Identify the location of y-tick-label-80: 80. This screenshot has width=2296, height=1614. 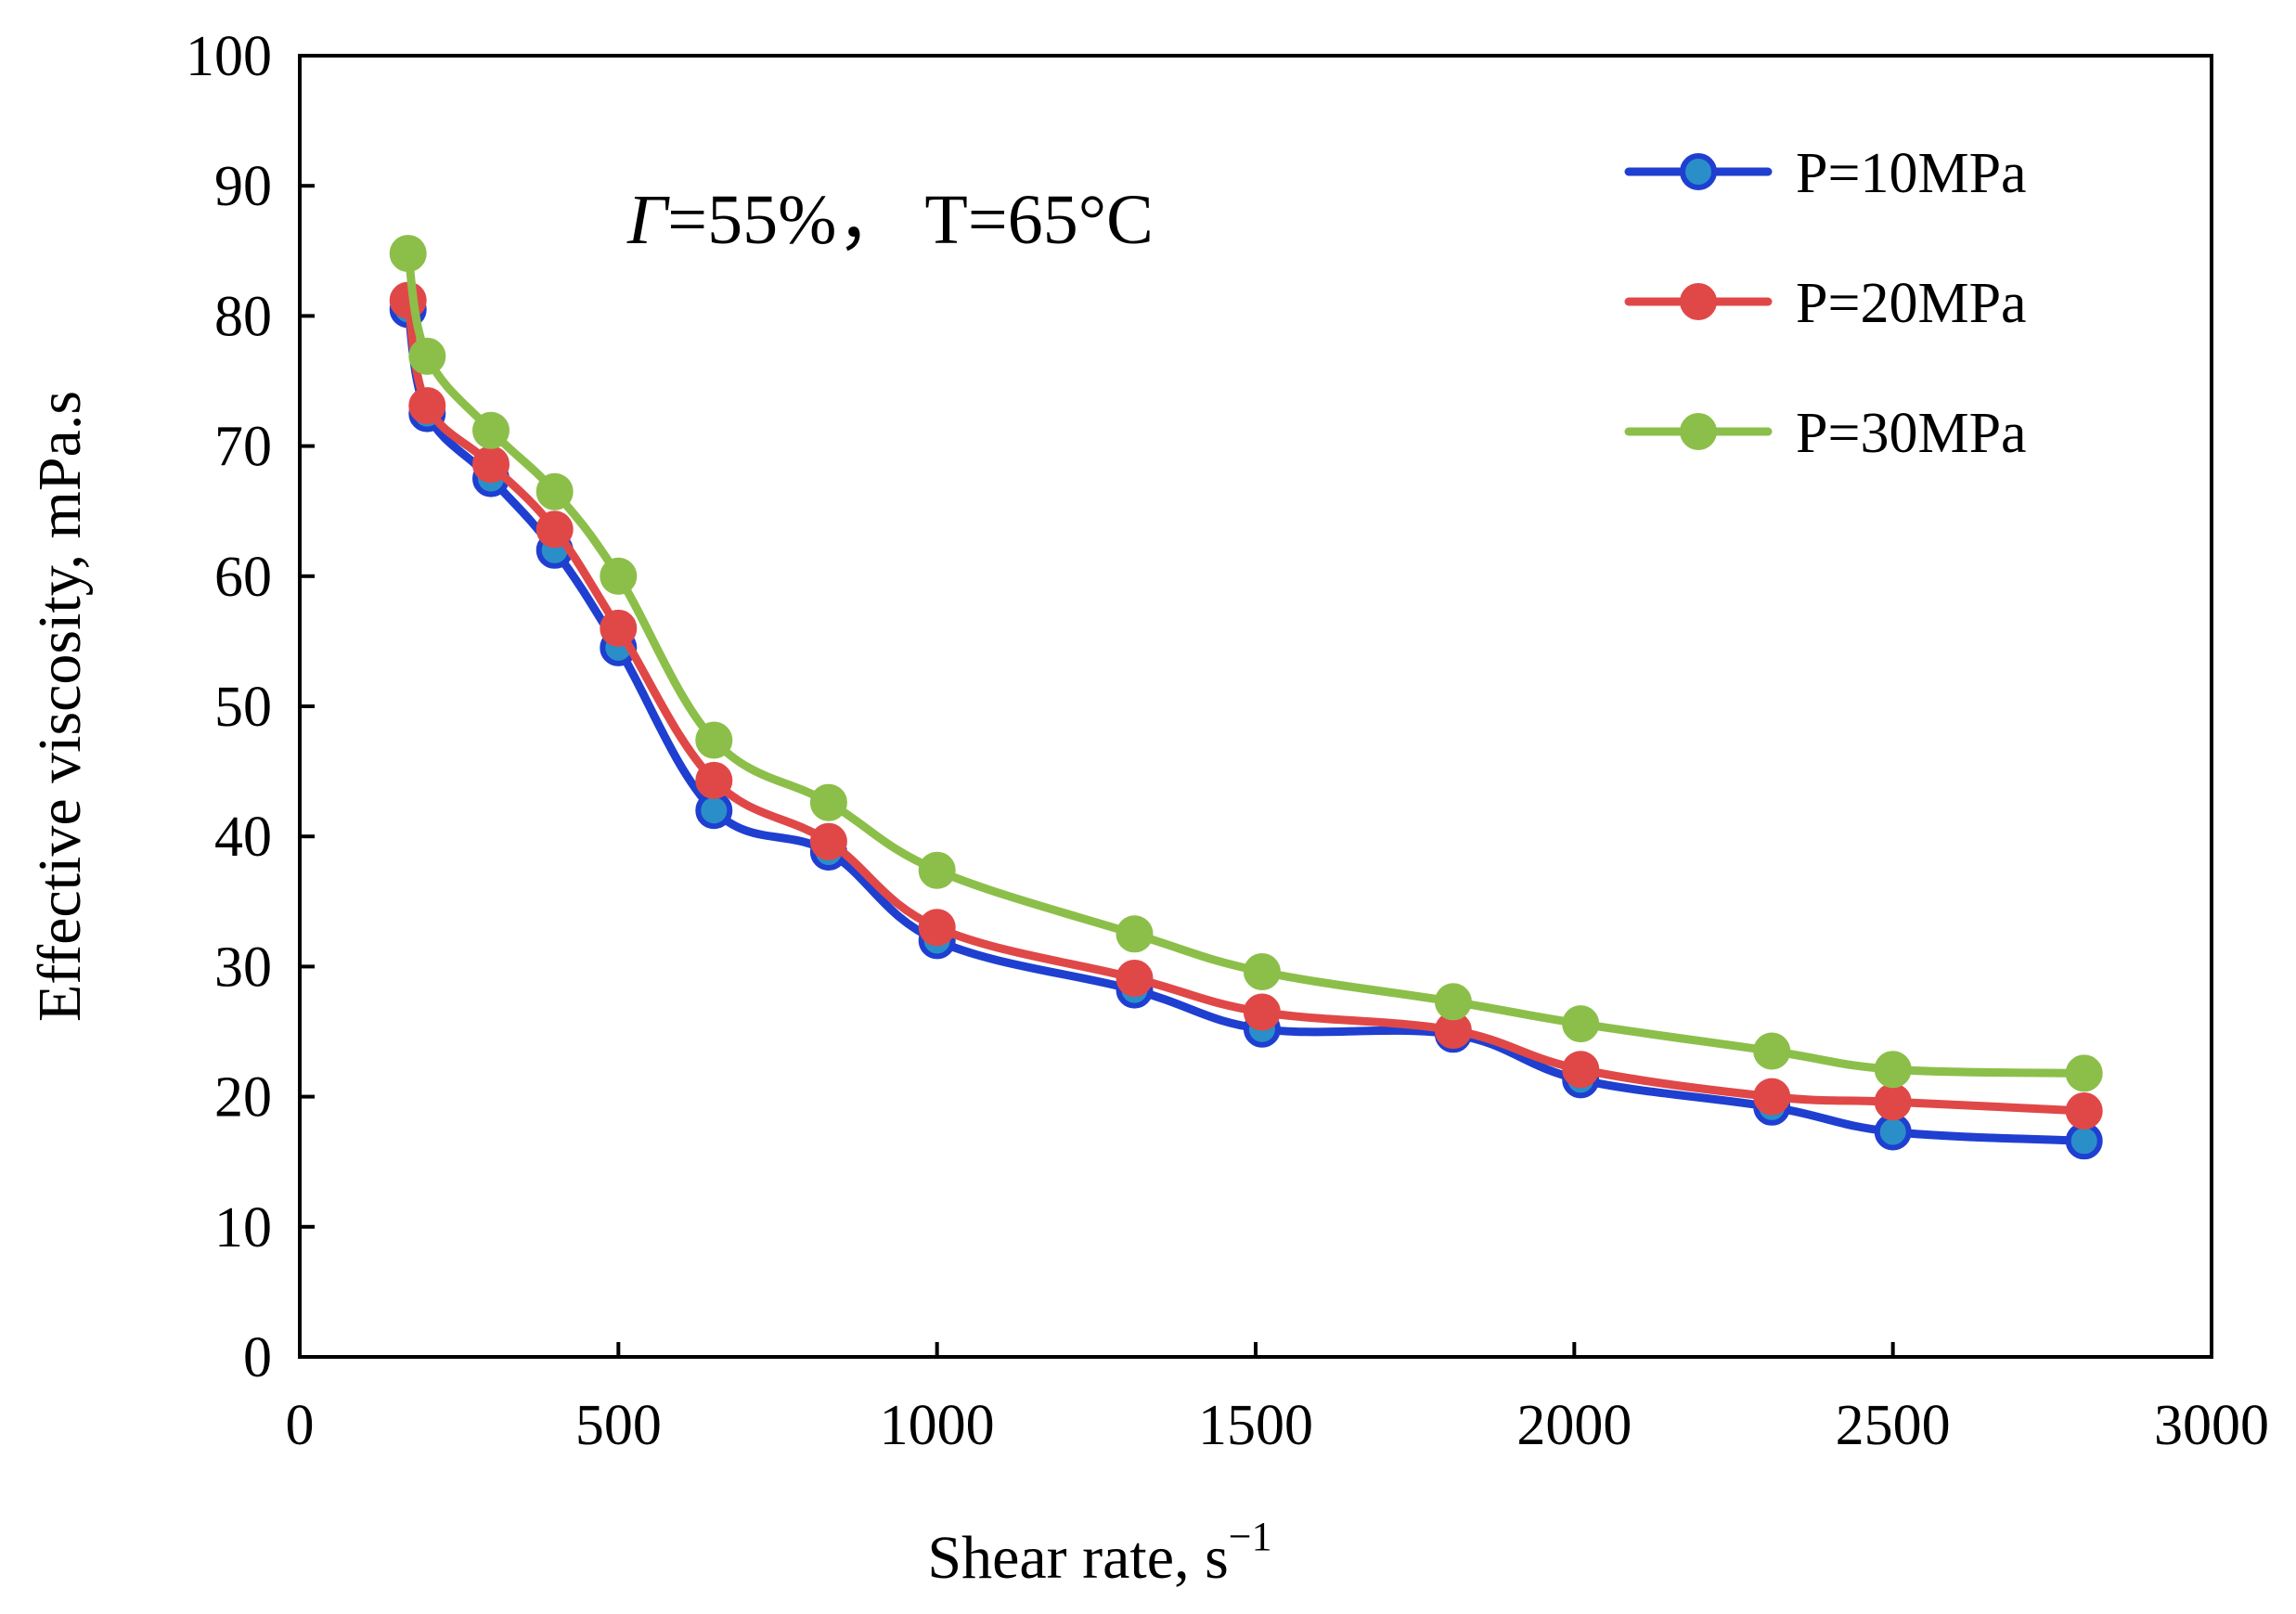
(243, 316).